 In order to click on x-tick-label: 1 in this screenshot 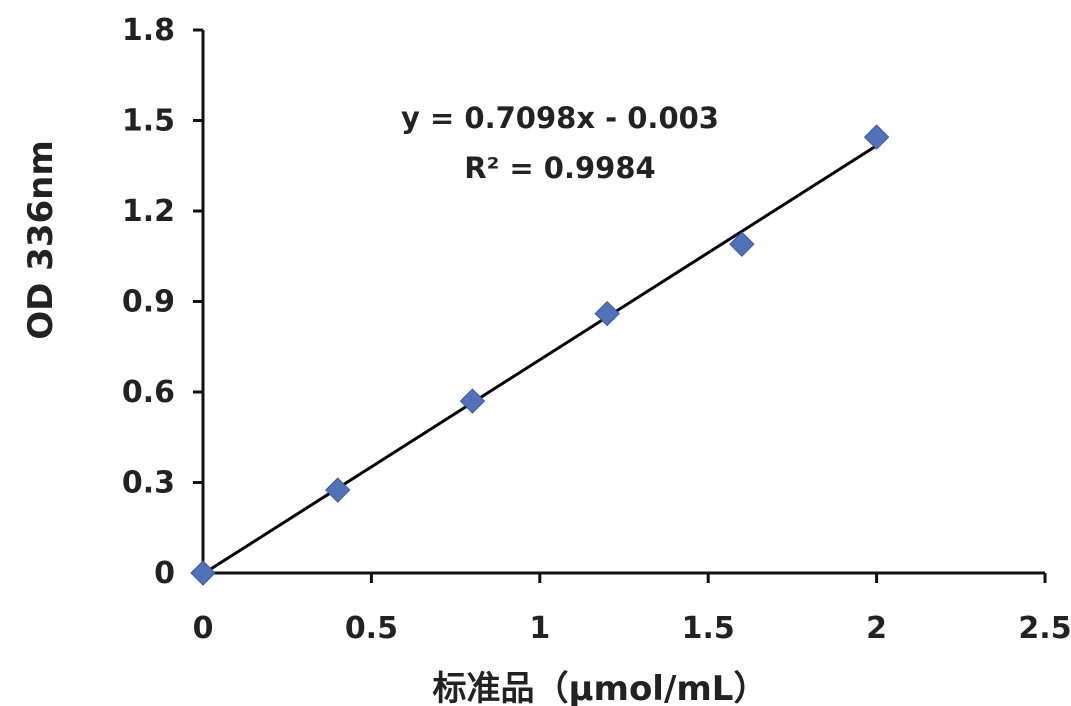, I will do `click(539, 628)`.